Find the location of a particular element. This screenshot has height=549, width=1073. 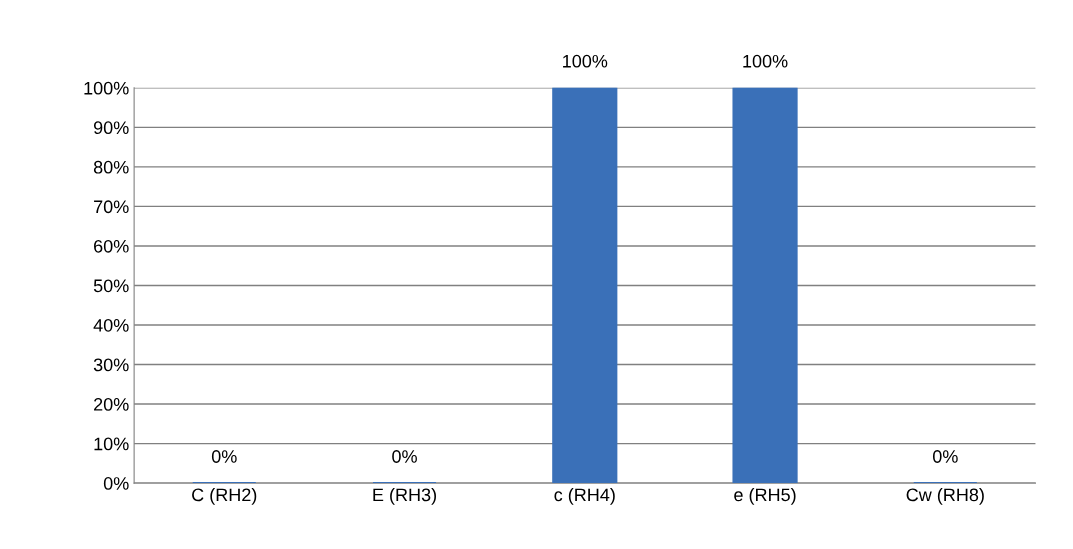

y-tick-label: 50% is located at coordinates (111, 286).